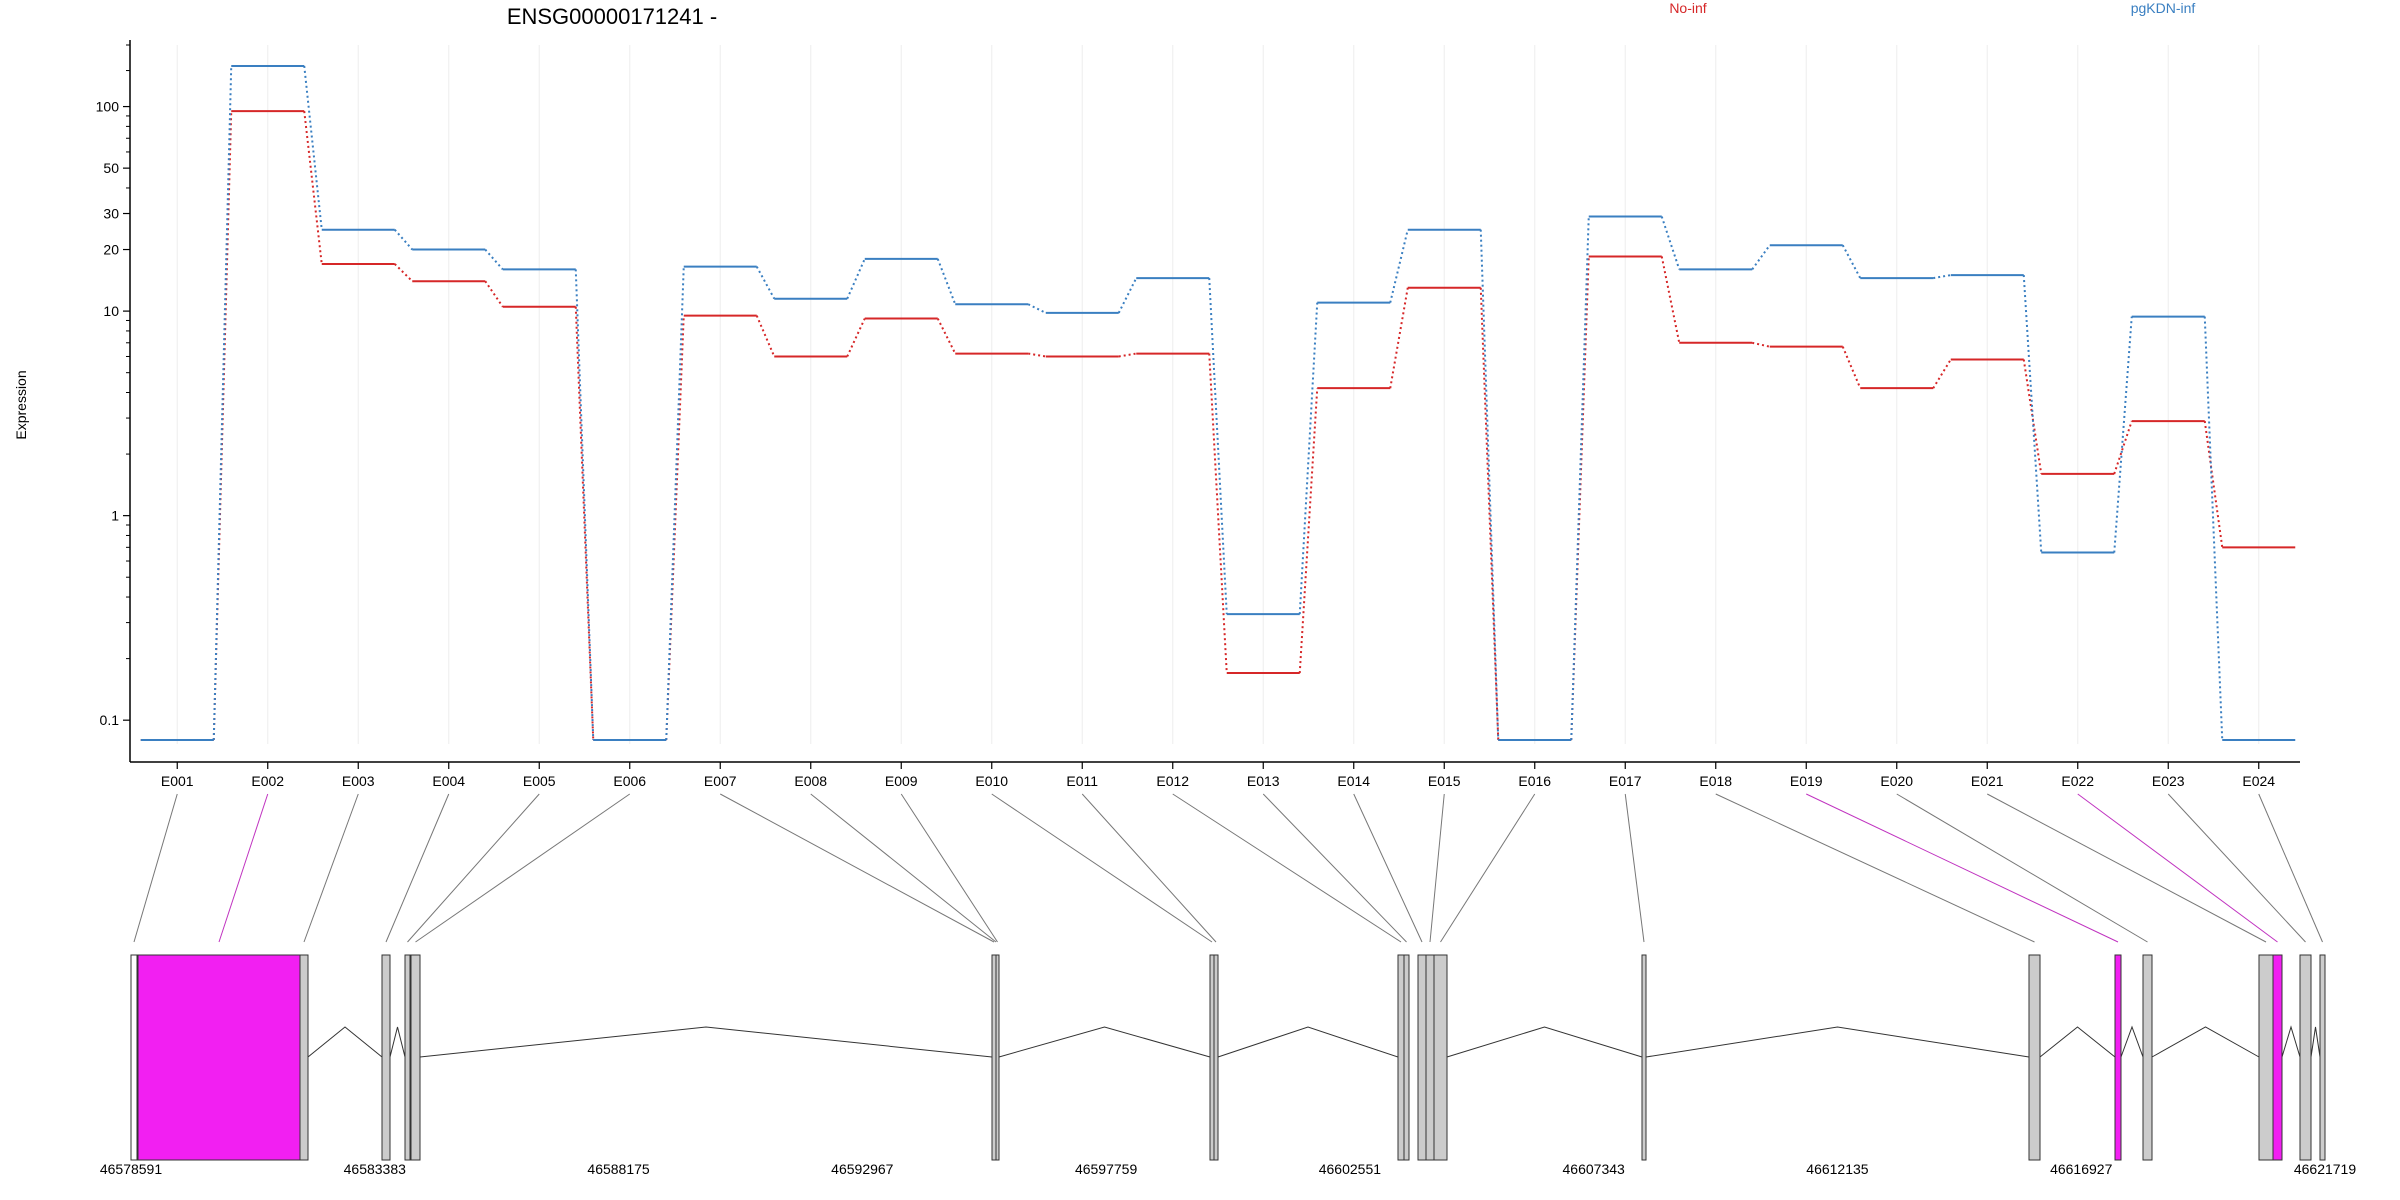 This screenshot has height=1200, width=2400. I want to click on exon-box-e012, so click(1401, 1057).